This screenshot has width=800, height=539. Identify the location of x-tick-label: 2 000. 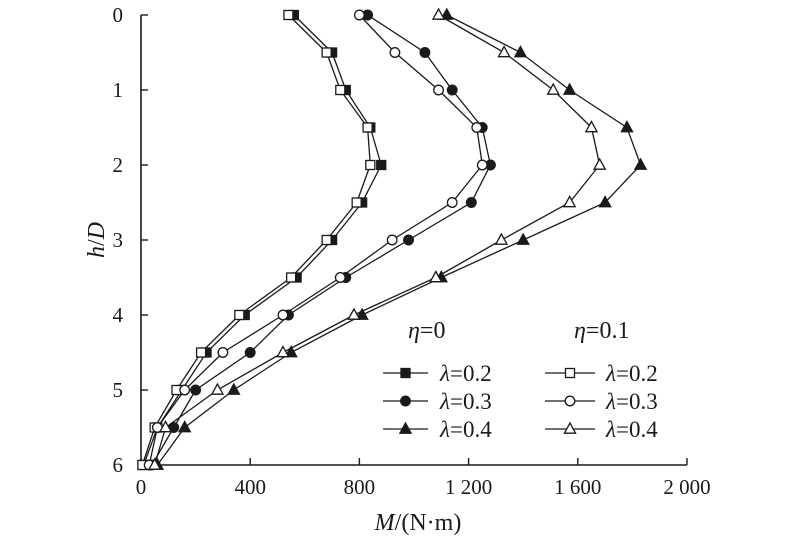
(686, 487).